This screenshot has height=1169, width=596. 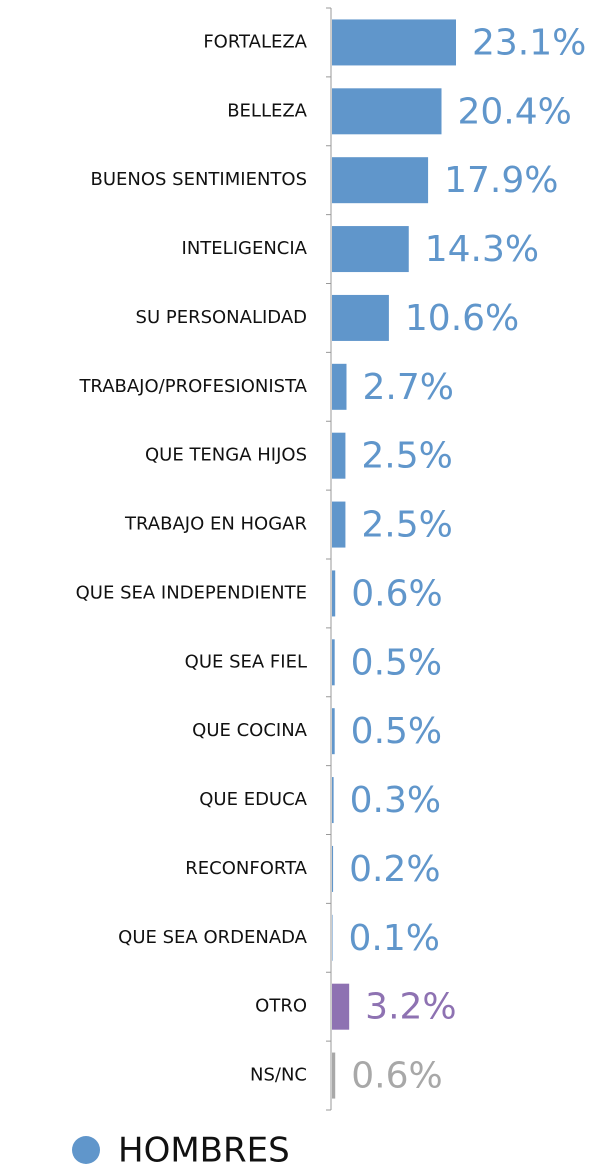 What do you see at coordinates (395, 800) in the screenshot?
I see `value-label: 0.3%` at bounding box center [395, 800].